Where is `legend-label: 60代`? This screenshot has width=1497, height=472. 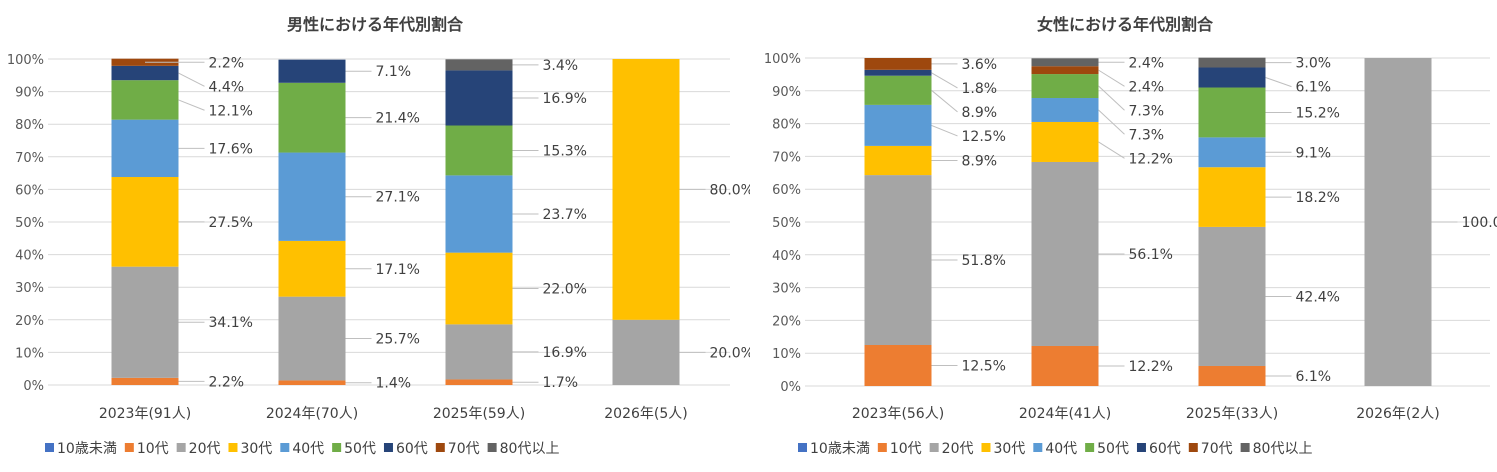 legend-label: 60代 is located at coordinates (412, 449).